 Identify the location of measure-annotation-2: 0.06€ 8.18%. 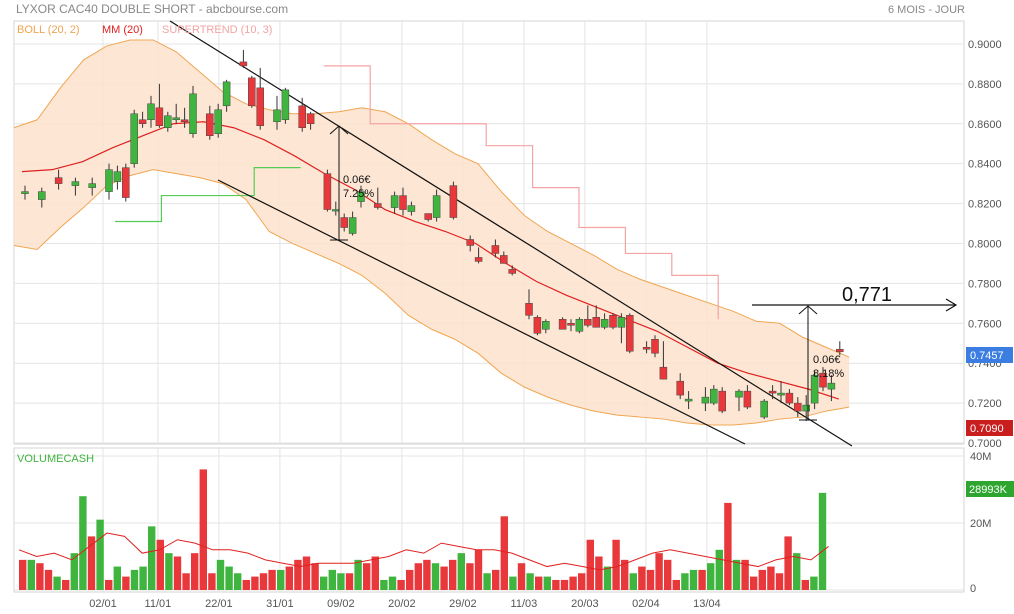
(821, 363).